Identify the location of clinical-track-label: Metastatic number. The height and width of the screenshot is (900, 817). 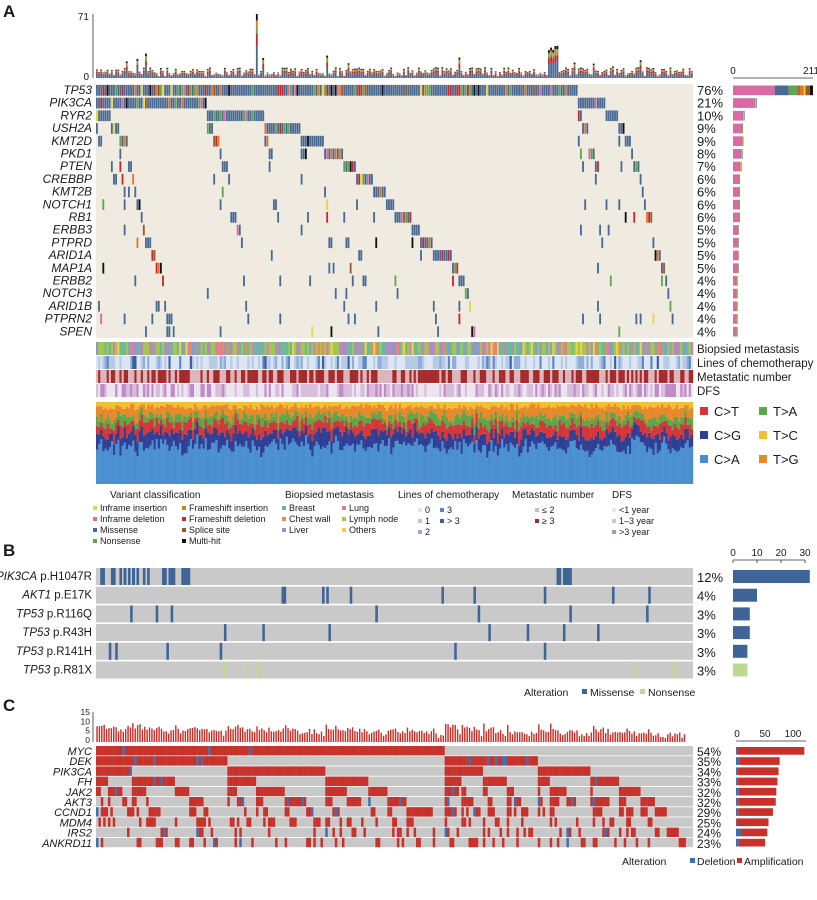
(744, 378).